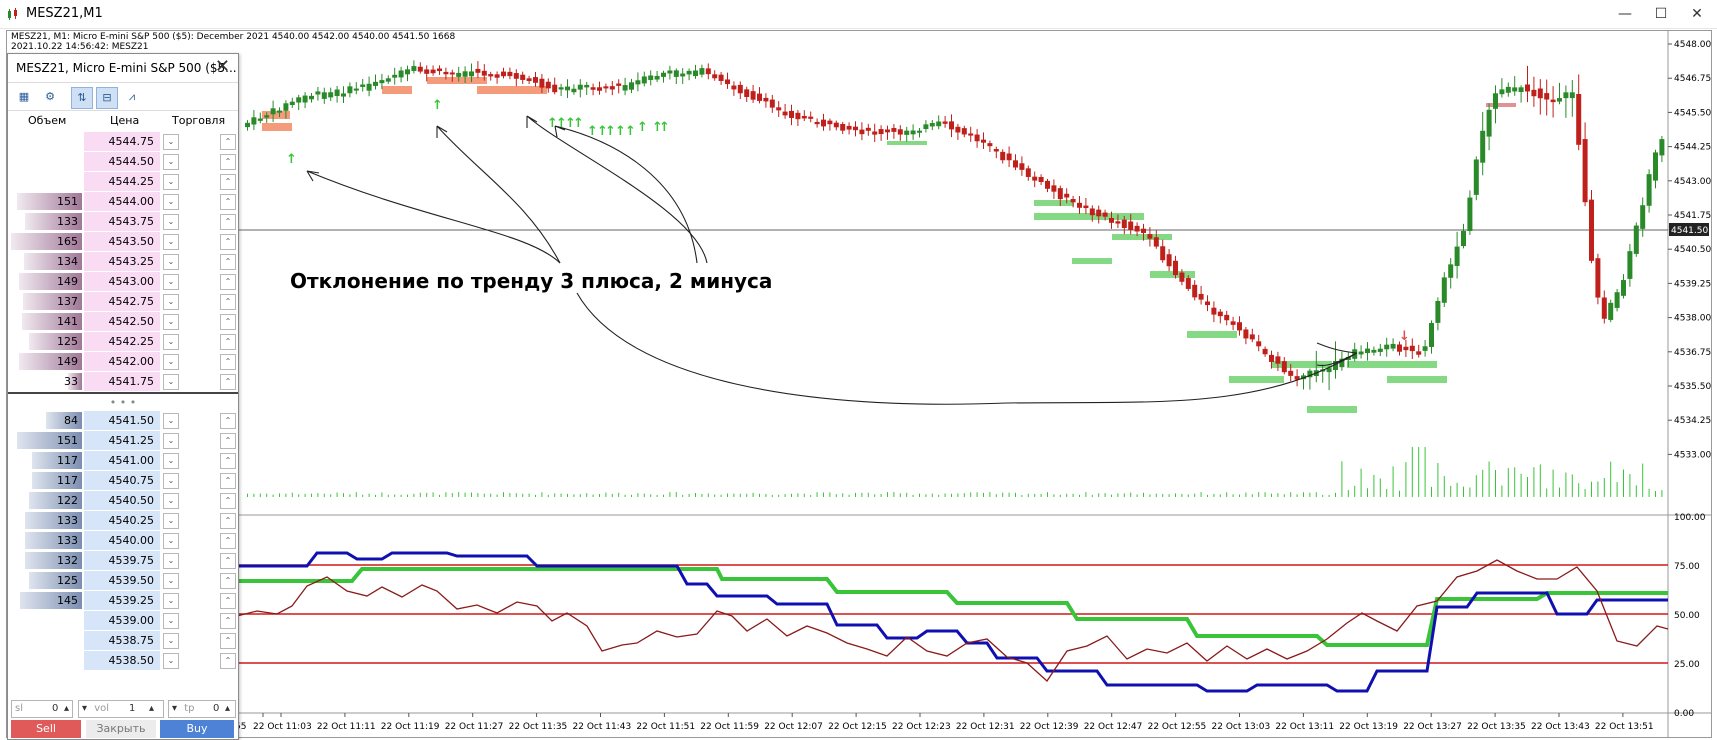  I want to click on dom-row: 134 4543.25 ⌄ ⌃, so click(123, 262).